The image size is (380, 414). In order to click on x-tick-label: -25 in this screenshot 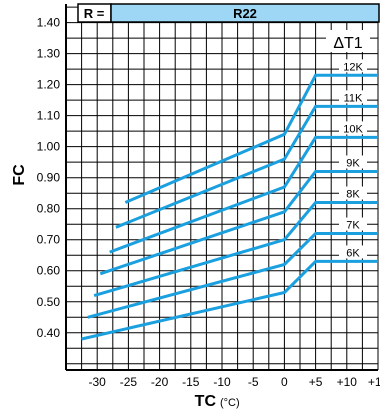, I will do `click(129, 382)`.